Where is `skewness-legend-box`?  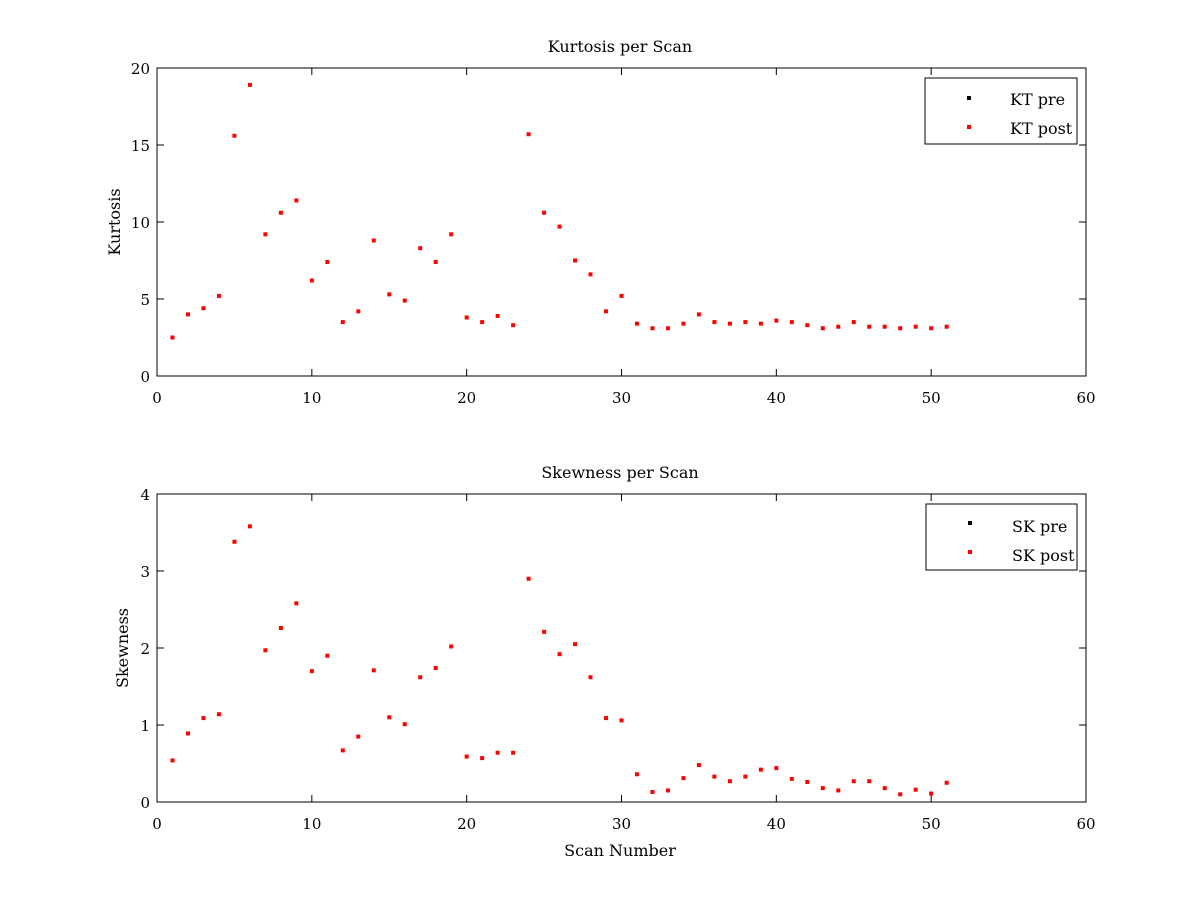 skewness-legend-box is located at coordinates (1001, 537).